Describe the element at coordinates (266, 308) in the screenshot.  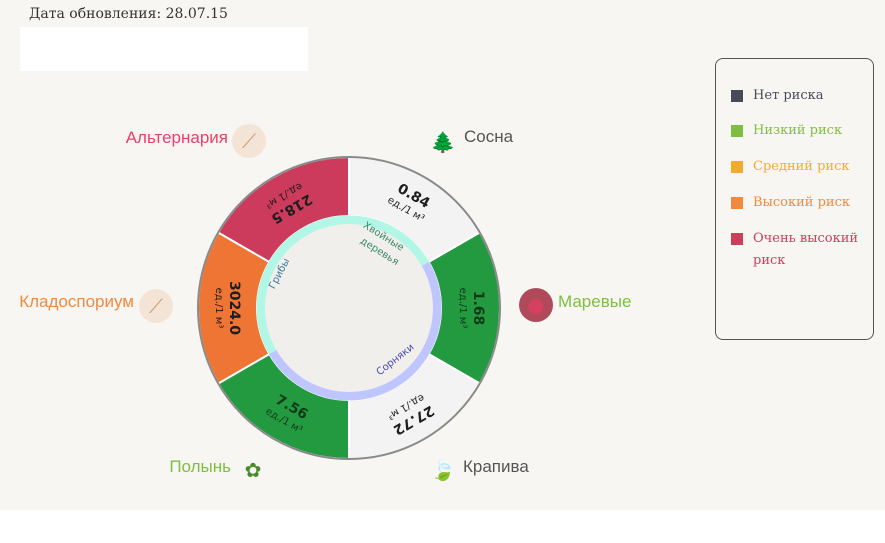
I see `fungi-ring` at that location.